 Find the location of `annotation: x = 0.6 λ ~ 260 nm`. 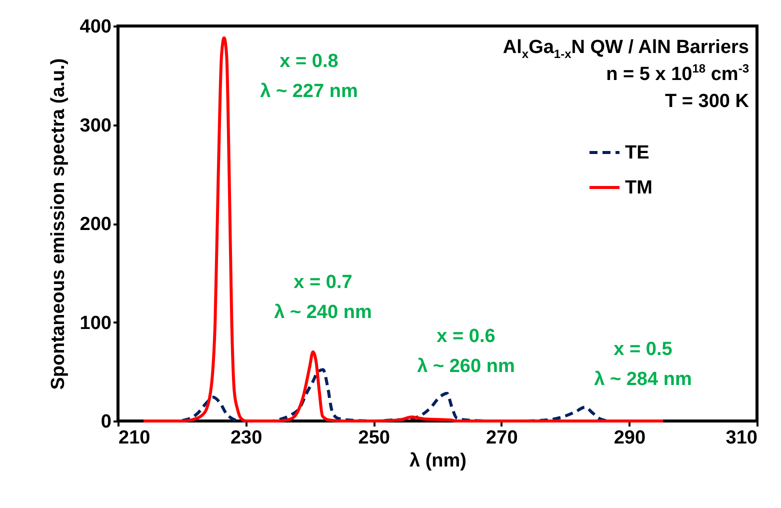

annotation: x = 0.6 λ ~ 260 nm is located at coordinates (466, 352).